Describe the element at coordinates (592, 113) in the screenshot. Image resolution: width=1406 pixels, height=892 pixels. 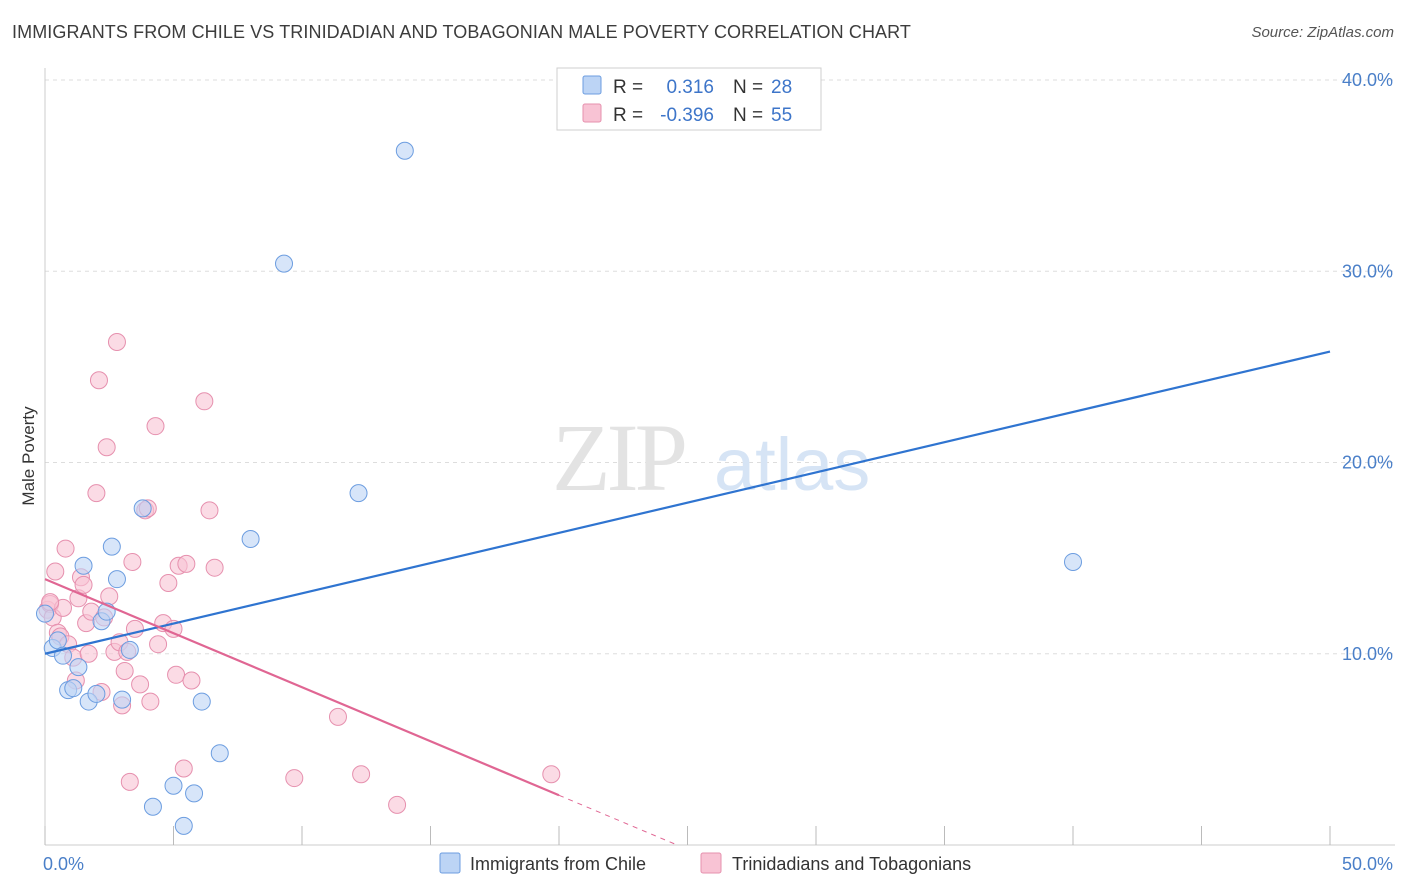
I see `stats-swatch-pink` at that location.